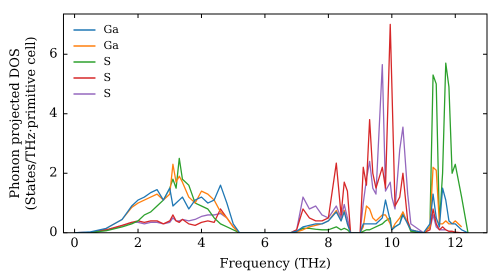 Image resolution: width=500 pixels, height=280 pixels. I want to click on y-tick-label: 4, so click(53, 114).